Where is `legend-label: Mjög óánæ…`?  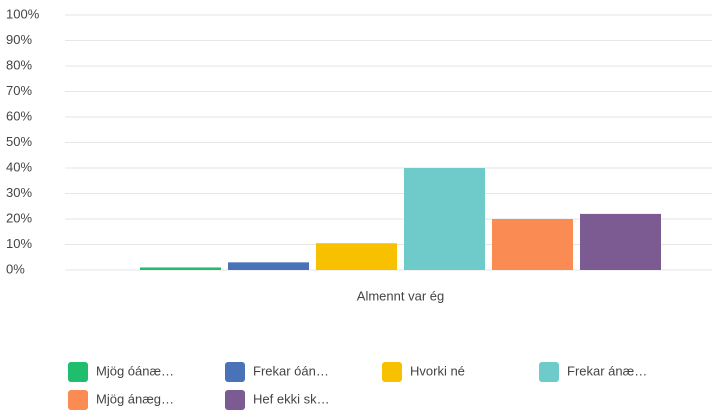
legend-label: Mjög óánæ… is located at coordinates (135, 370).